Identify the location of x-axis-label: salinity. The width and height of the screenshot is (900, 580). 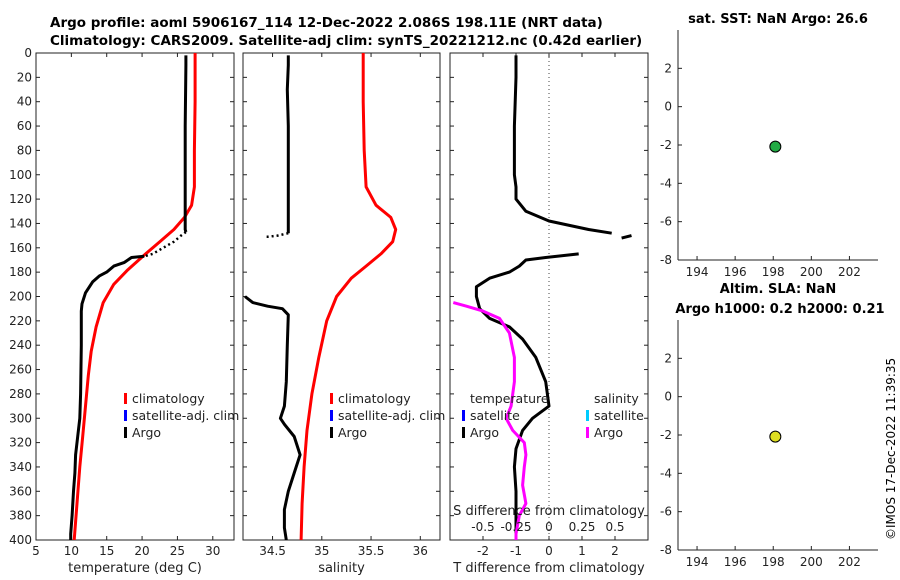
(341, 568).